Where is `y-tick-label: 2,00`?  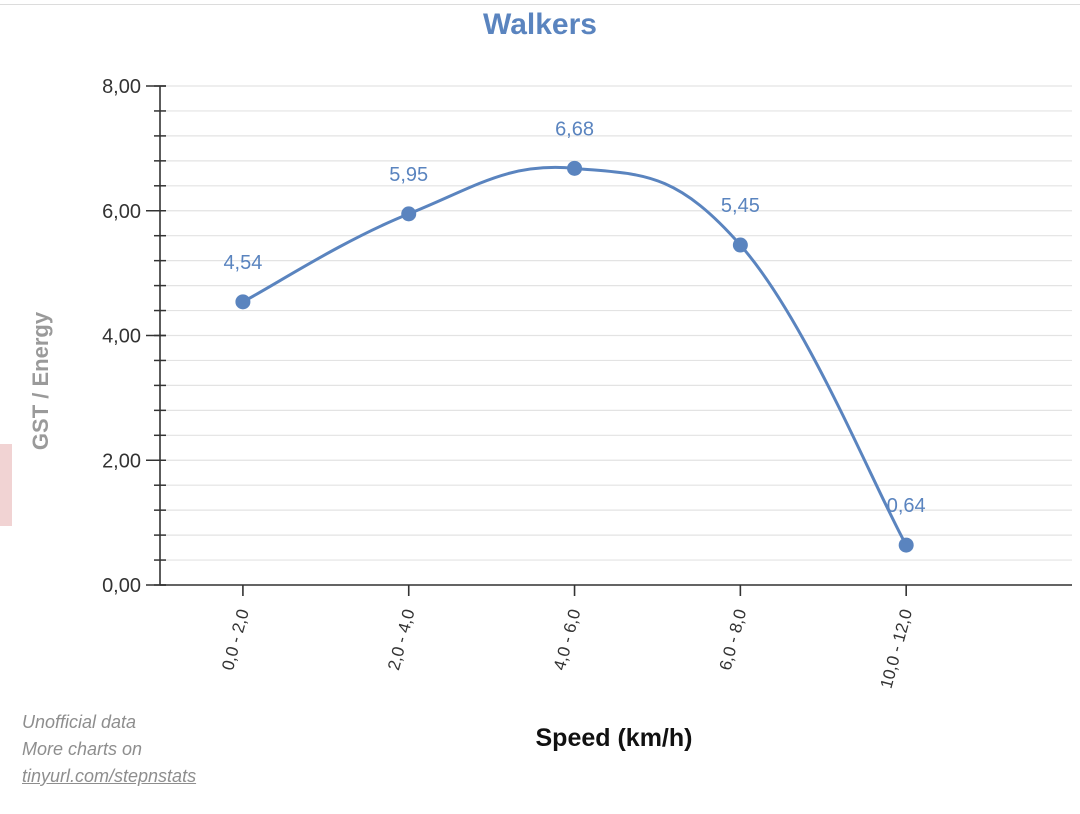 y-tick-label: 2,00 is located at coordinates (121, 461).